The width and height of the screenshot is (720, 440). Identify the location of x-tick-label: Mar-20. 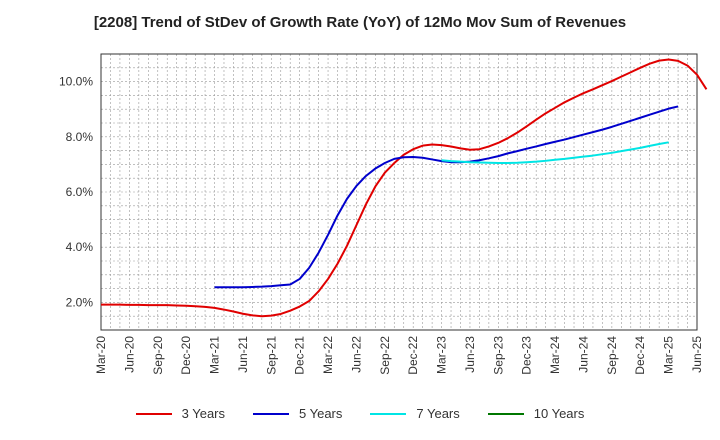
(101, 355).